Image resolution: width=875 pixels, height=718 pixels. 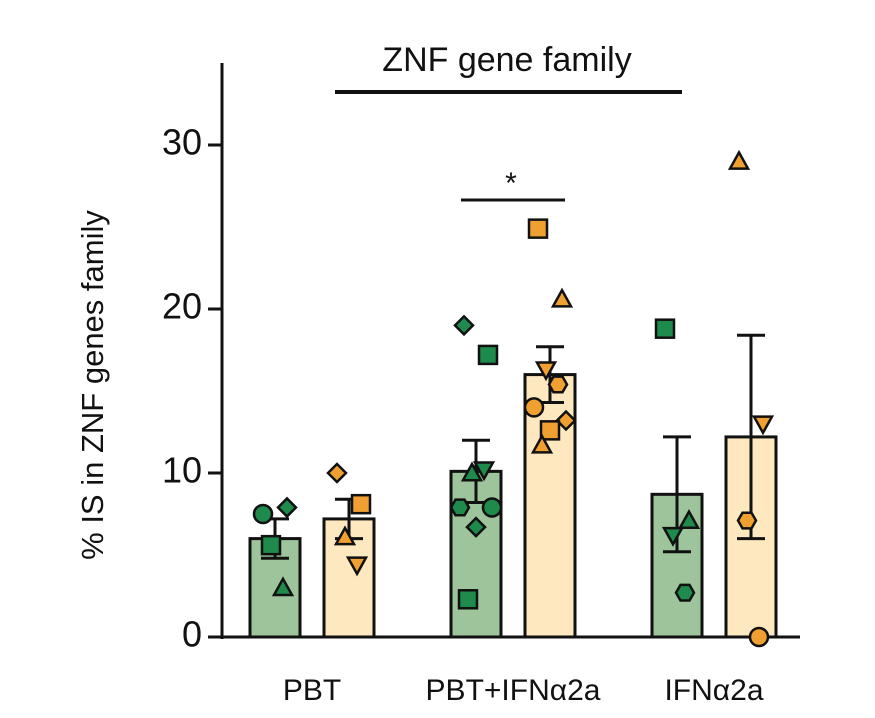 What do you see at coordinates (506, 60) in the screenshot?
I see `chart-title: ZNF gene family` at bounding box center [506, 60].